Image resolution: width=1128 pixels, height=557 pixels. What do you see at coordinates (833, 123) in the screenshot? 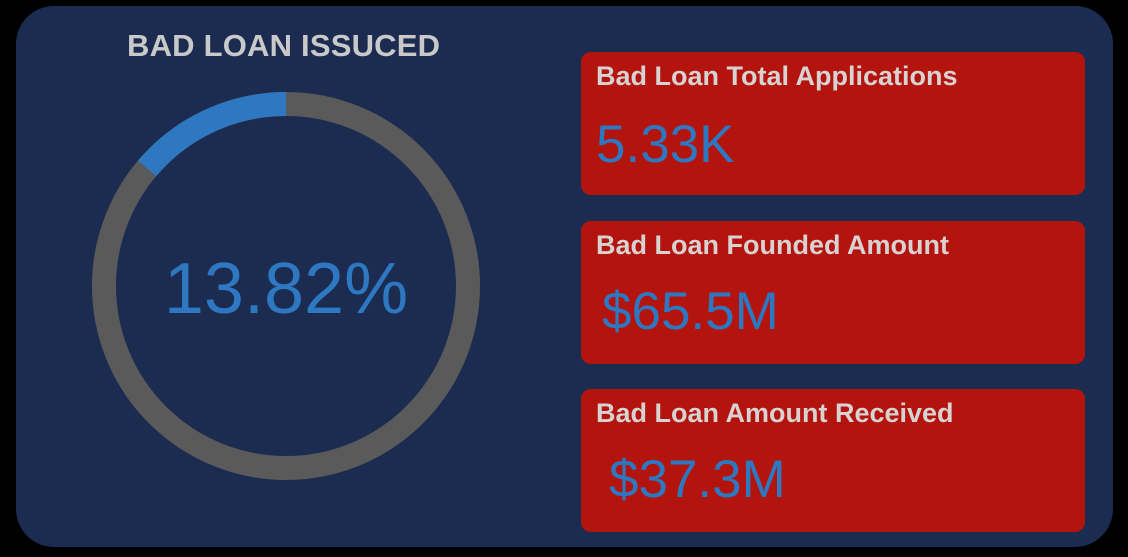
I see `card-total-applications: Bad Loan Total Applications 5.33K` at bounding box center [833, 123].